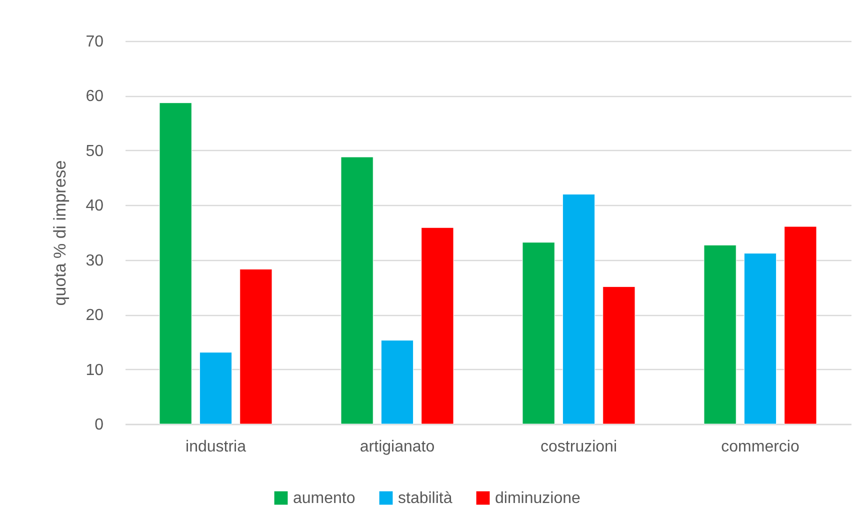 The image size is (867, 525). I want to click on legend-label: diminuzione, so click(537, 498).